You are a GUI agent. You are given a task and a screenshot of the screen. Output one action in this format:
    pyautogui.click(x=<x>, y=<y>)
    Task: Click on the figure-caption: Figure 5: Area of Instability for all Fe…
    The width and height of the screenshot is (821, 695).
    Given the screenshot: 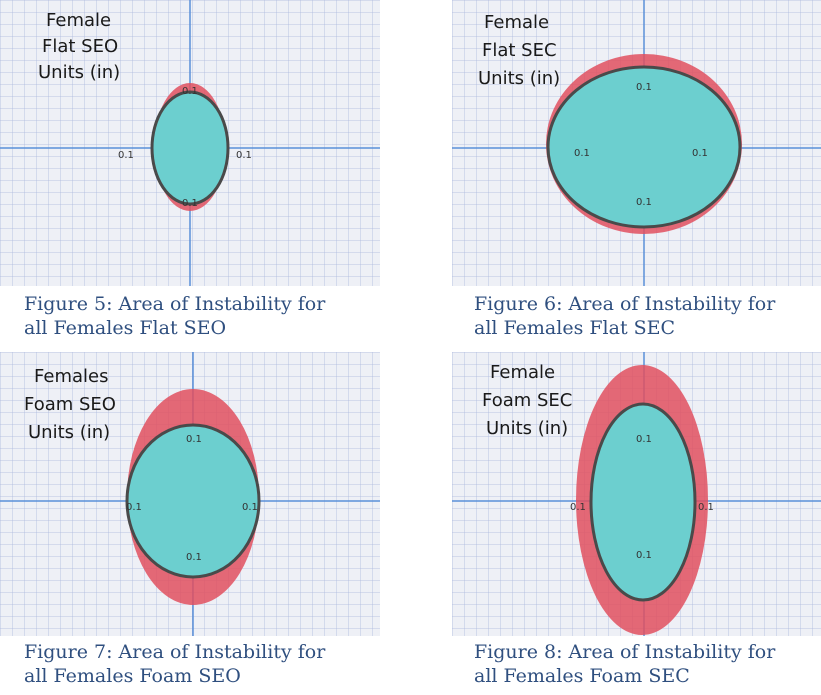 What is the action you would take?
    pyautogui.click(x=174, y=316)
    